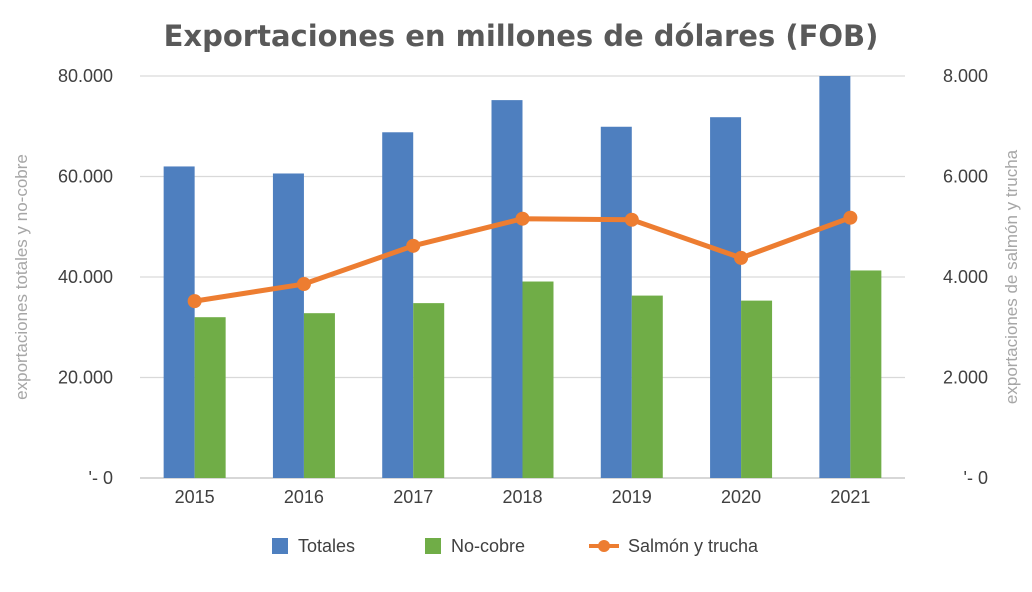  What do you see at coordinates (976, 478) in the screenshot?
I see `y2-tick-label: '- 0` at bounding box center [976, 478].